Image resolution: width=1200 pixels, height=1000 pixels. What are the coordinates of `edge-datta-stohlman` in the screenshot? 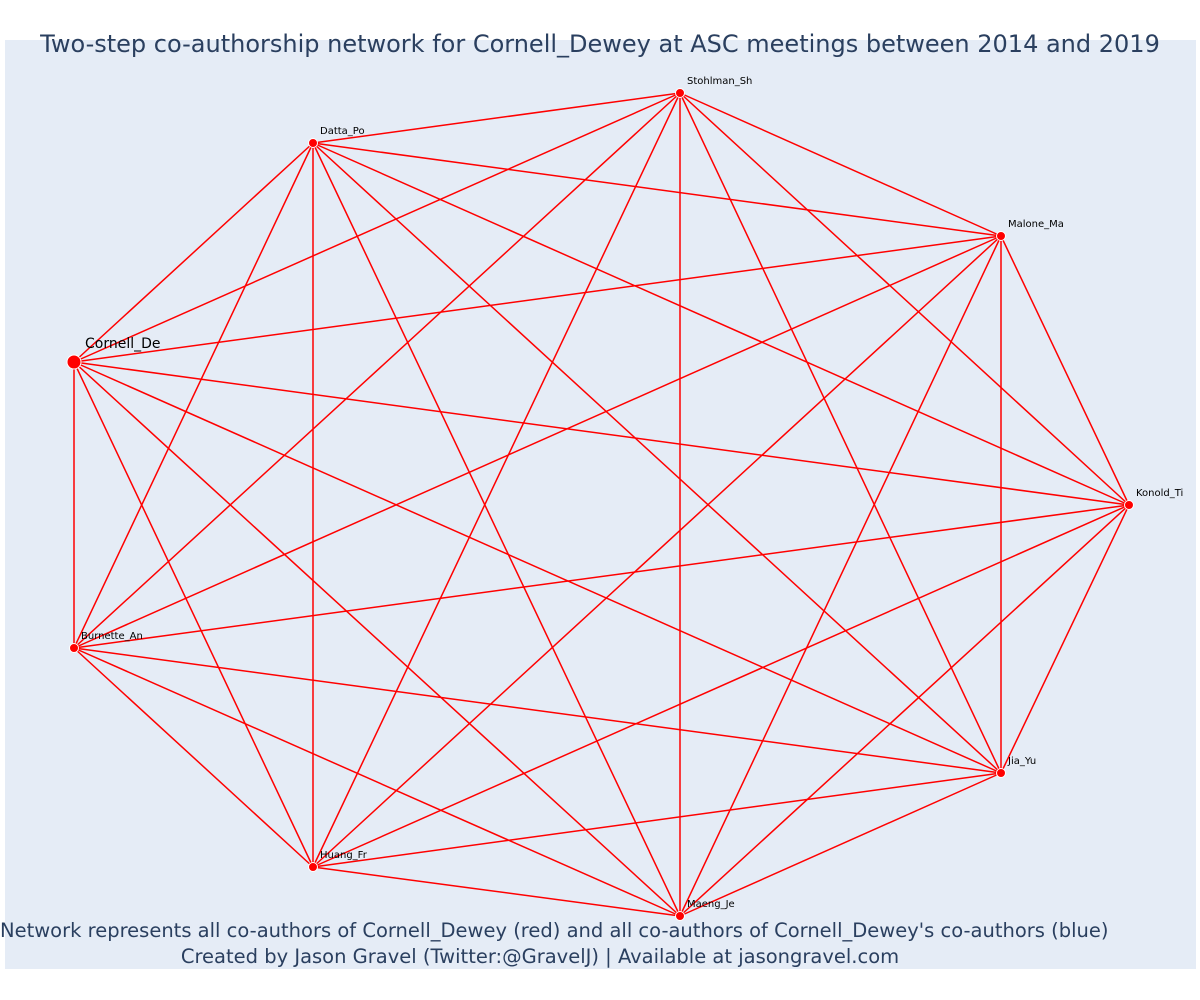 It's located at (496, 118).